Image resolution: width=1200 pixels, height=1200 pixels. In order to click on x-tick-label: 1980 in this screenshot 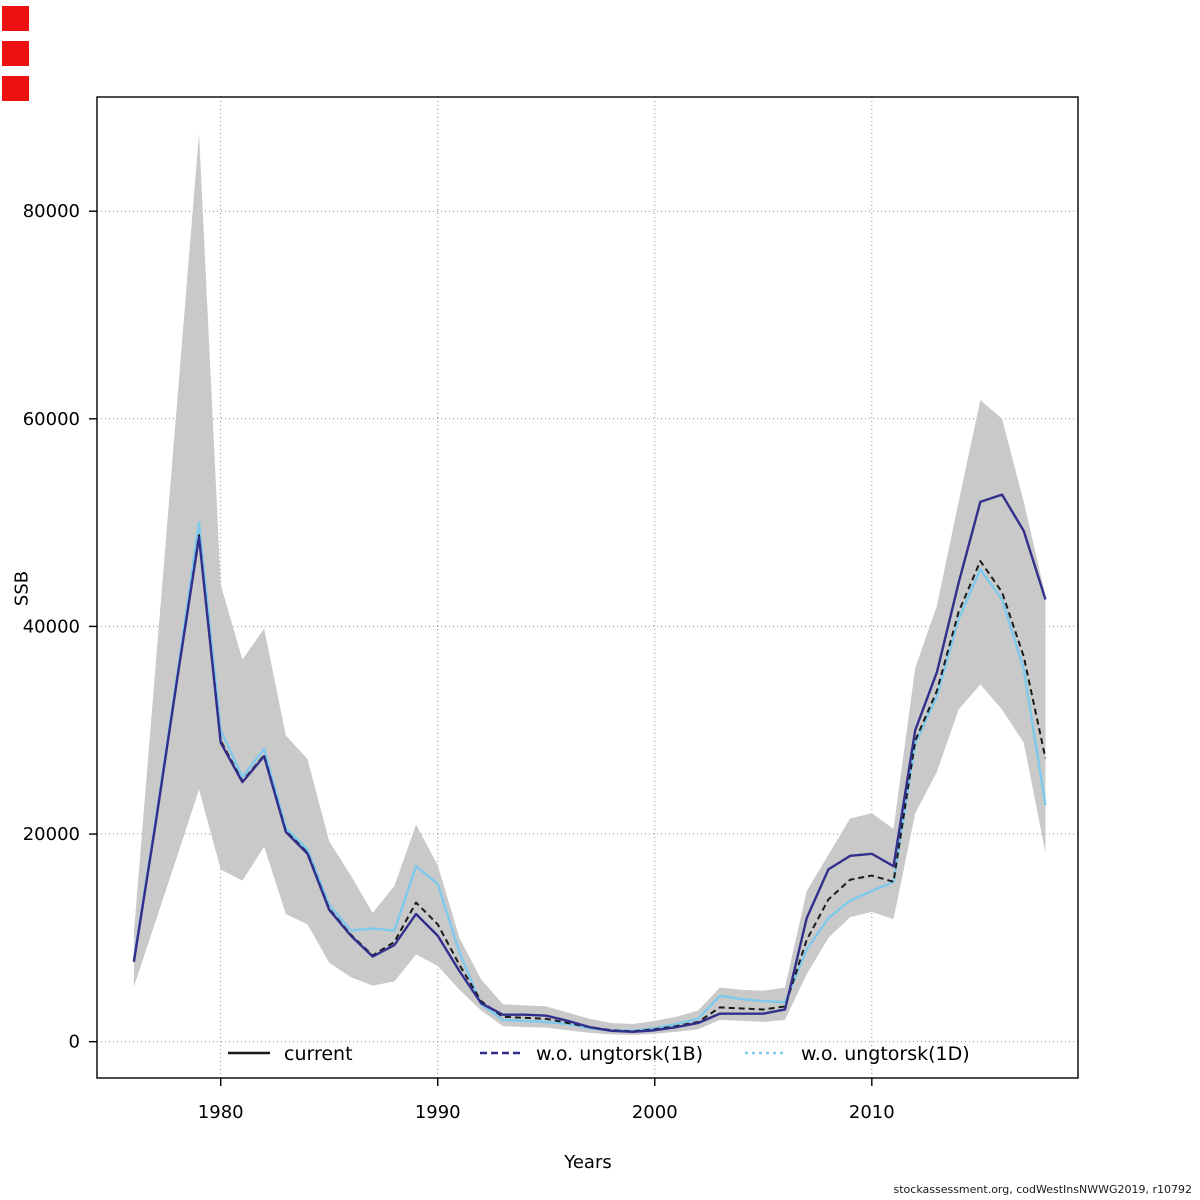, I will do `click(221, 1112)`.